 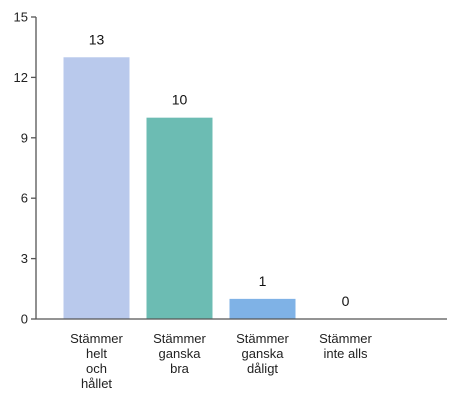 What do you see at coordinates (180, 100) in the screenshot?
I see `data-label-1: 10` at bounding box center [180, 100].